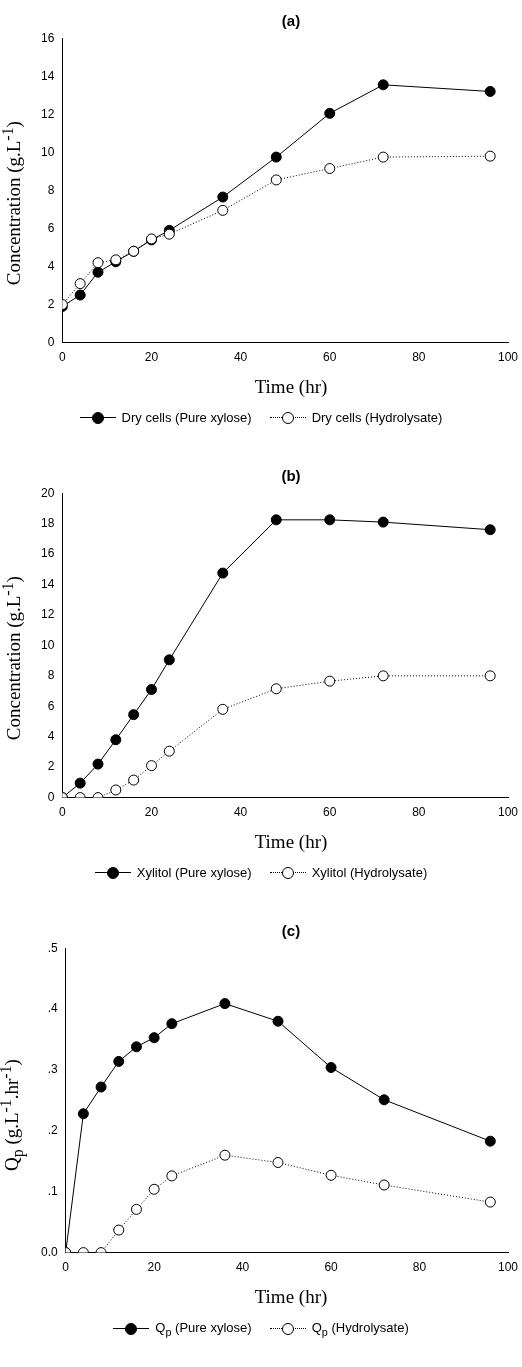  I want to click on x-tick-label: 0, so click(66, 1267).